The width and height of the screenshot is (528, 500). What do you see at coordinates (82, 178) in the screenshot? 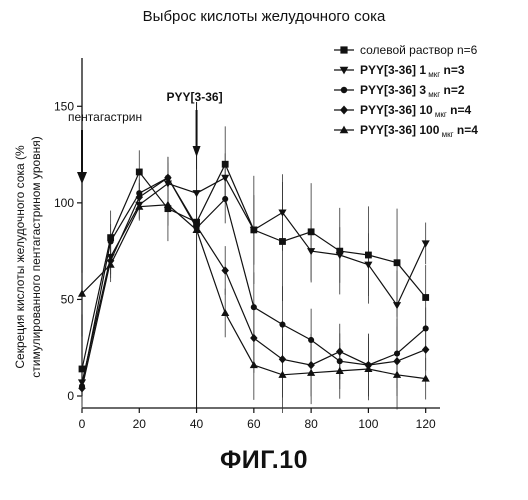
I see `annotation-arrowhead` at bounding box center [82, 178].